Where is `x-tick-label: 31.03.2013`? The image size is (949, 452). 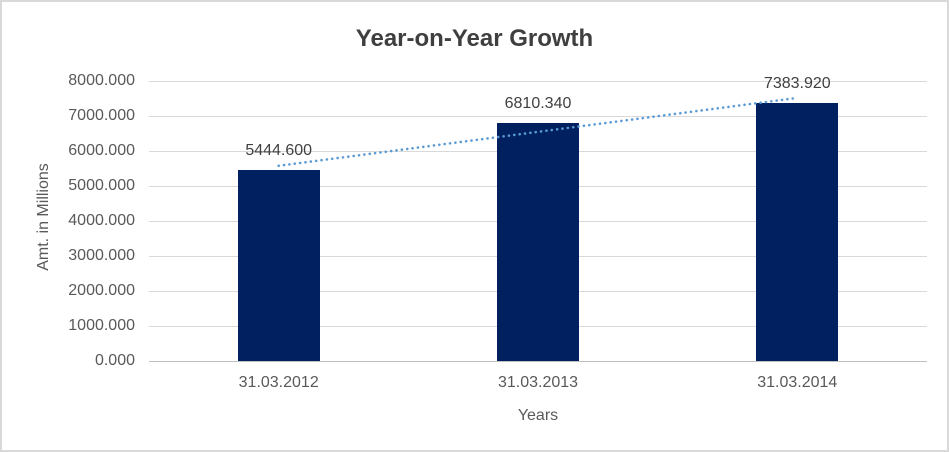 x-tick-label: 31.03.2013 is located at coordinates (538, 382).